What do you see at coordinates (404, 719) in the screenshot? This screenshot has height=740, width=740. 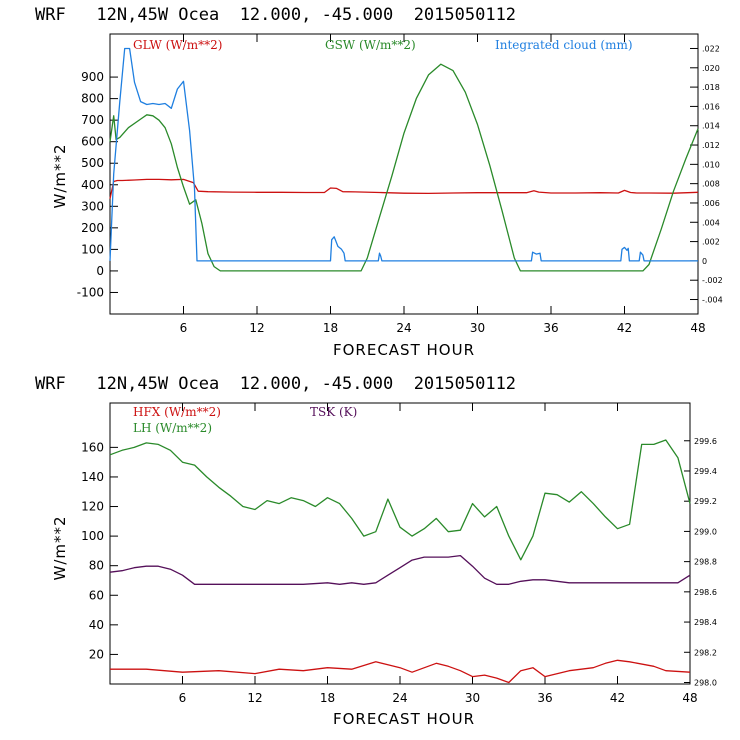 I see `bottom-x-axis-label: FORECAST HOUR` at bounding box center [404, 719].